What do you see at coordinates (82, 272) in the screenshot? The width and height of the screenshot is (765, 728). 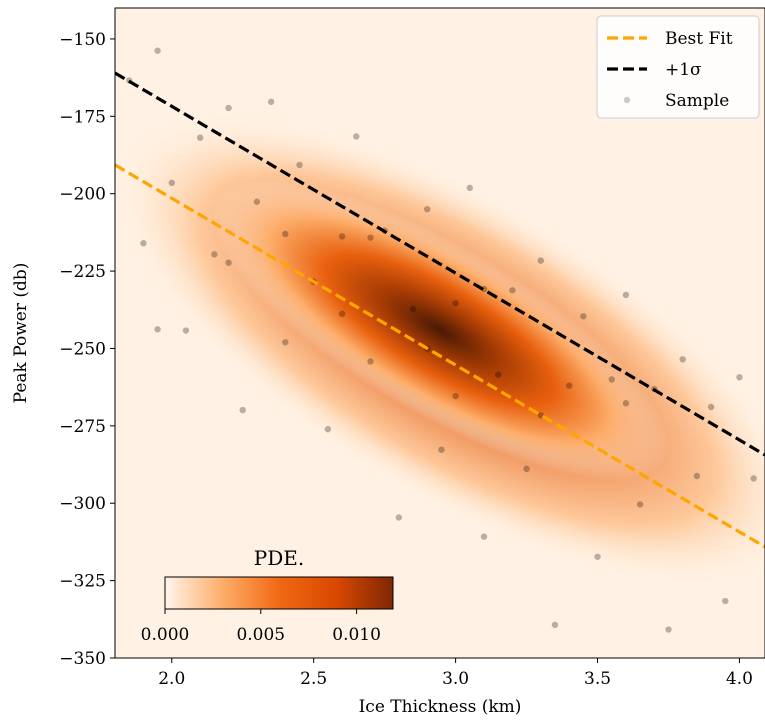 I see `y-tick-label: −225` at bounding box center [82, 272].